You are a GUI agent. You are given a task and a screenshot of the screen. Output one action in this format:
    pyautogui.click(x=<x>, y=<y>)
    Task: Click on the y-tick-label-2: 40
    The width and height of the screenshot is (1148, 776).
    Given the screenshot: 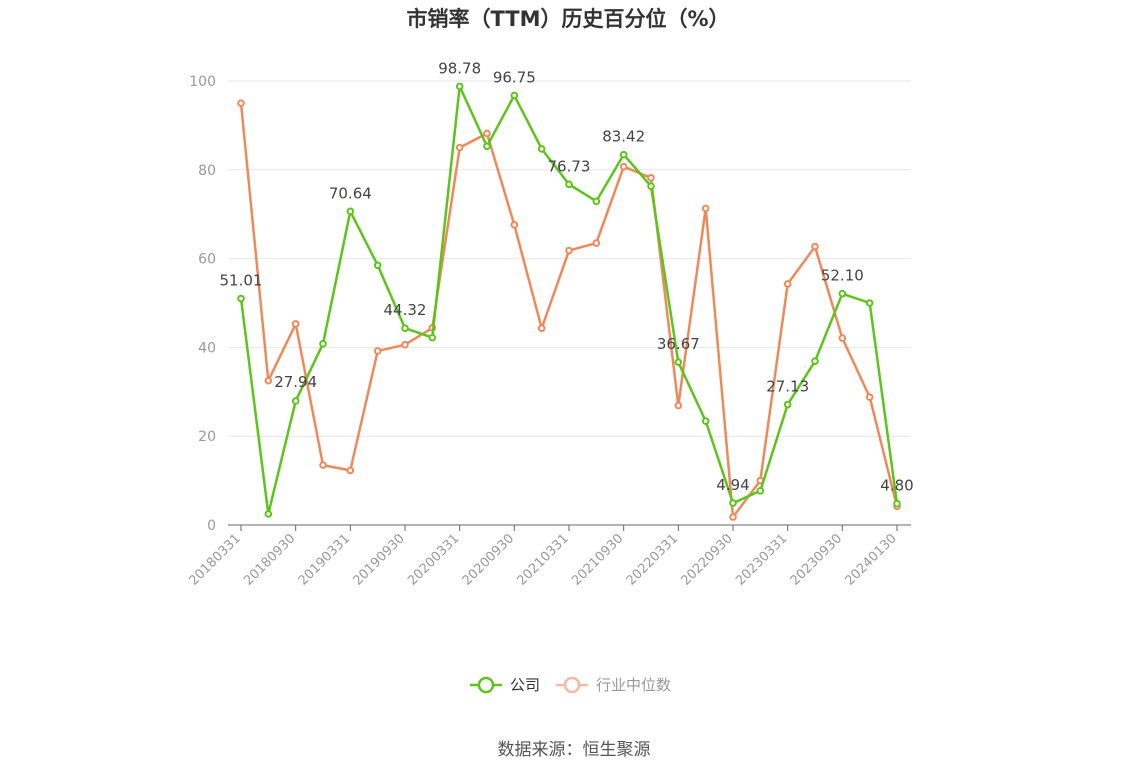 What is the action you would take?
    pyautogui.click(x=207, y=348)
    